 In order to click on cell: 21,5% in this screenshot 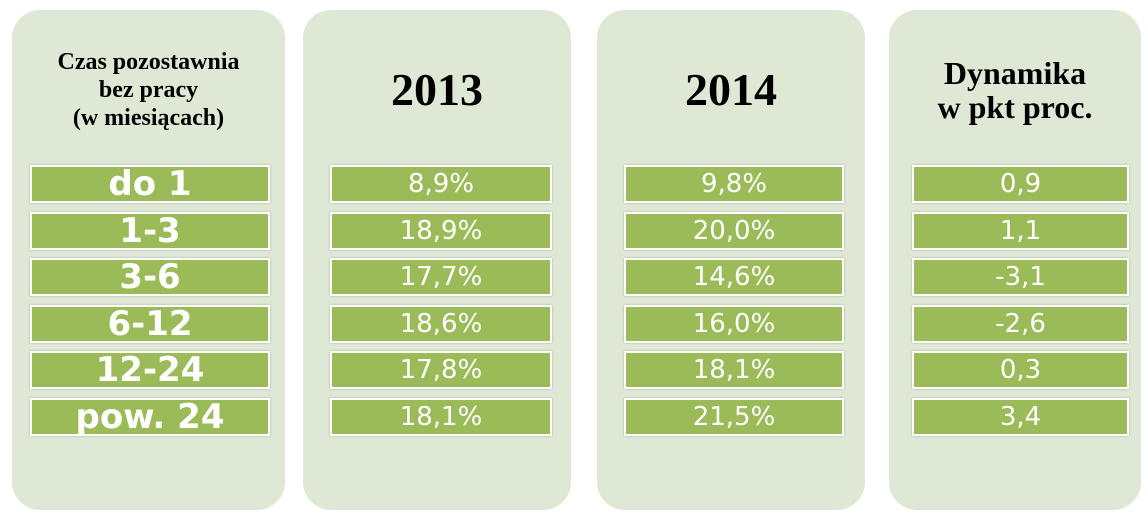, I will do `click(734, 416)`.